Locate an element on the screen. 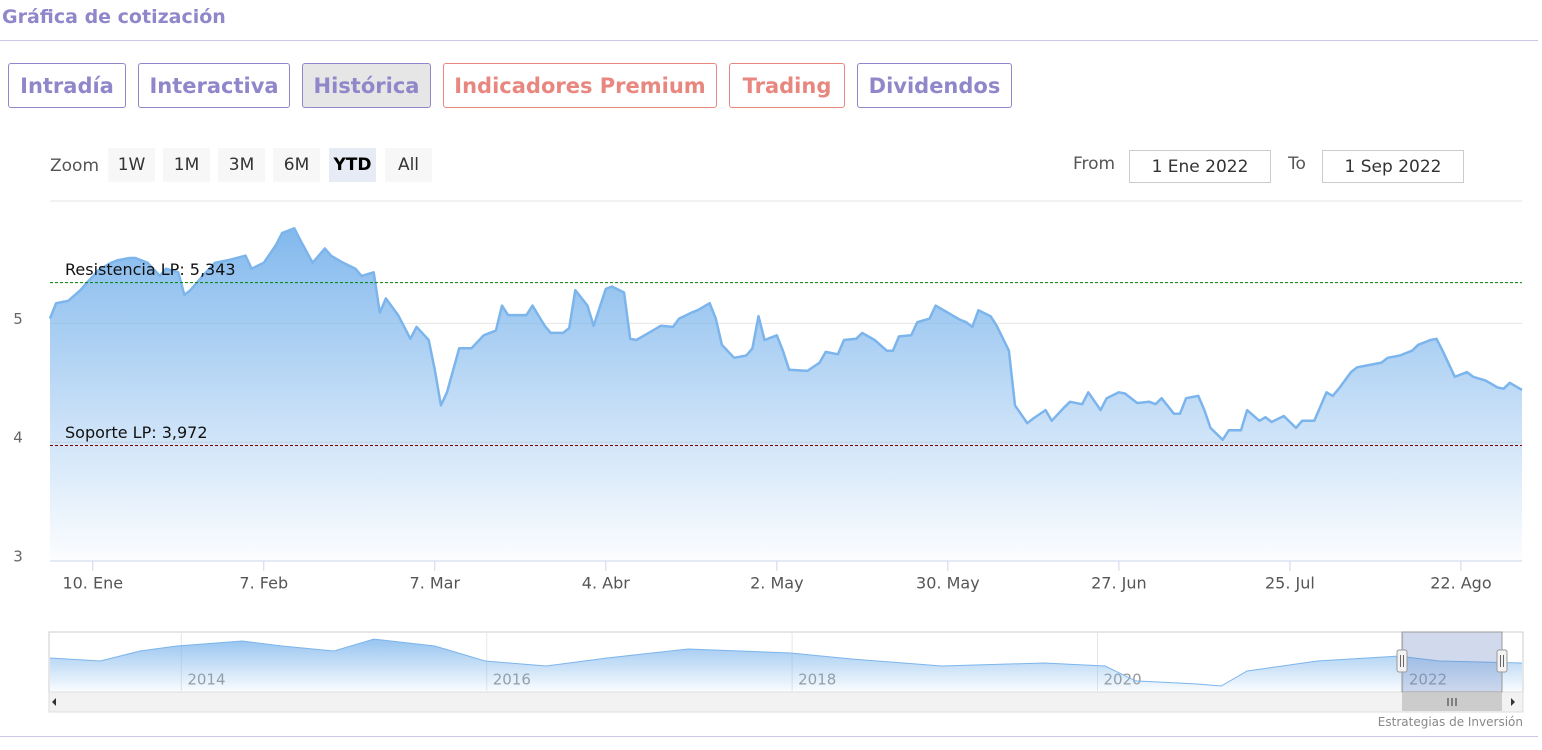 This screenshot has height=750, width=1542. x-tick-label: 2. May is located at coordinates (776, 583).